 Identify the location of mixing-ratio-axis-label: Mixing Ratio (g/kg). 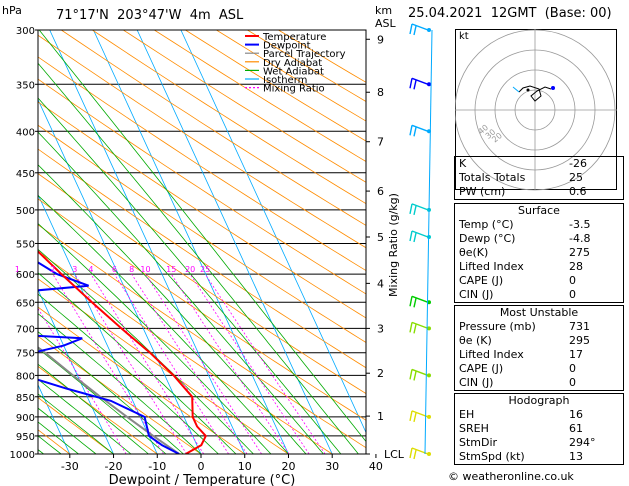
(393, 245).